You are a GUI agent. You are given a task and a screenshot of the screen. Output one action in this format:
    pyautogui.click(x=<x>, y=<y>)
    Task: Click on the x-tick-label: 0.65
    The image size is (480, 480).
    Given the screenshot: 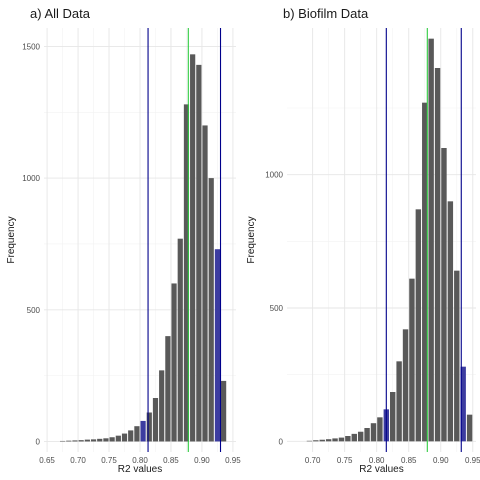 What is the action you would take?
    pyautogui.click(x=47, y=460)
    